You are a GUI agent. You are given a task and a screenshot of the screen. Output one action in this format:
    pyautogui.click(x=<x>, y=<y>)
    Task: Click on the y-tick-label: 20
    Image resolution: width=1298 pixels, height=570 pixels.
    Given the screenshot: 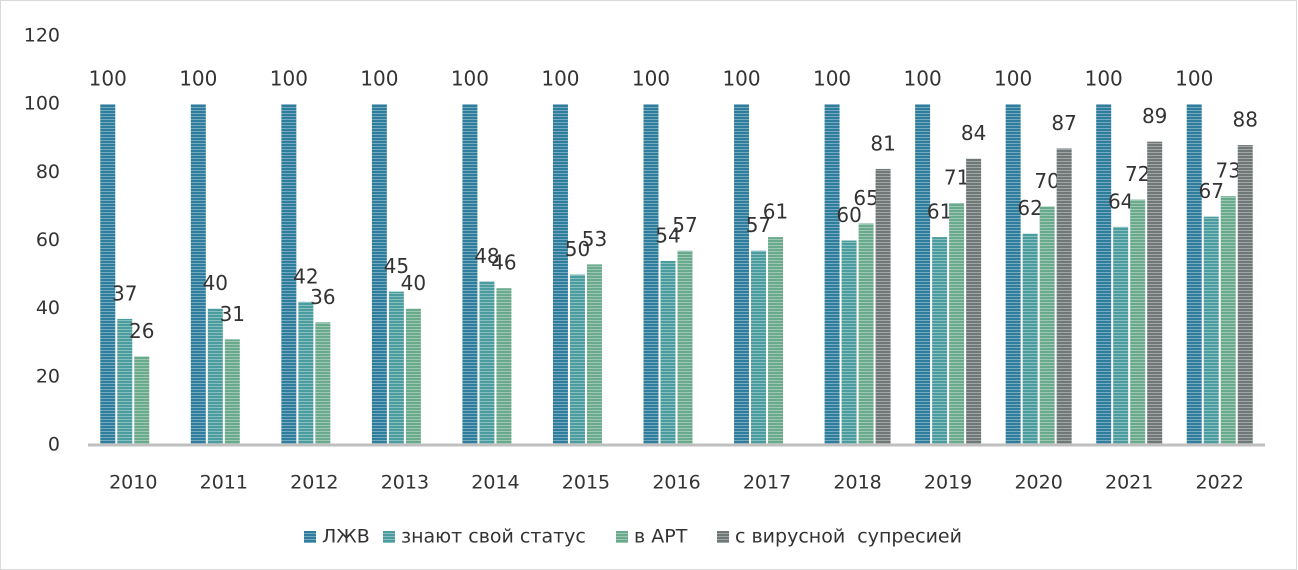 What is the action you would take?
    pyautogui.click(x=48, y=376)
    